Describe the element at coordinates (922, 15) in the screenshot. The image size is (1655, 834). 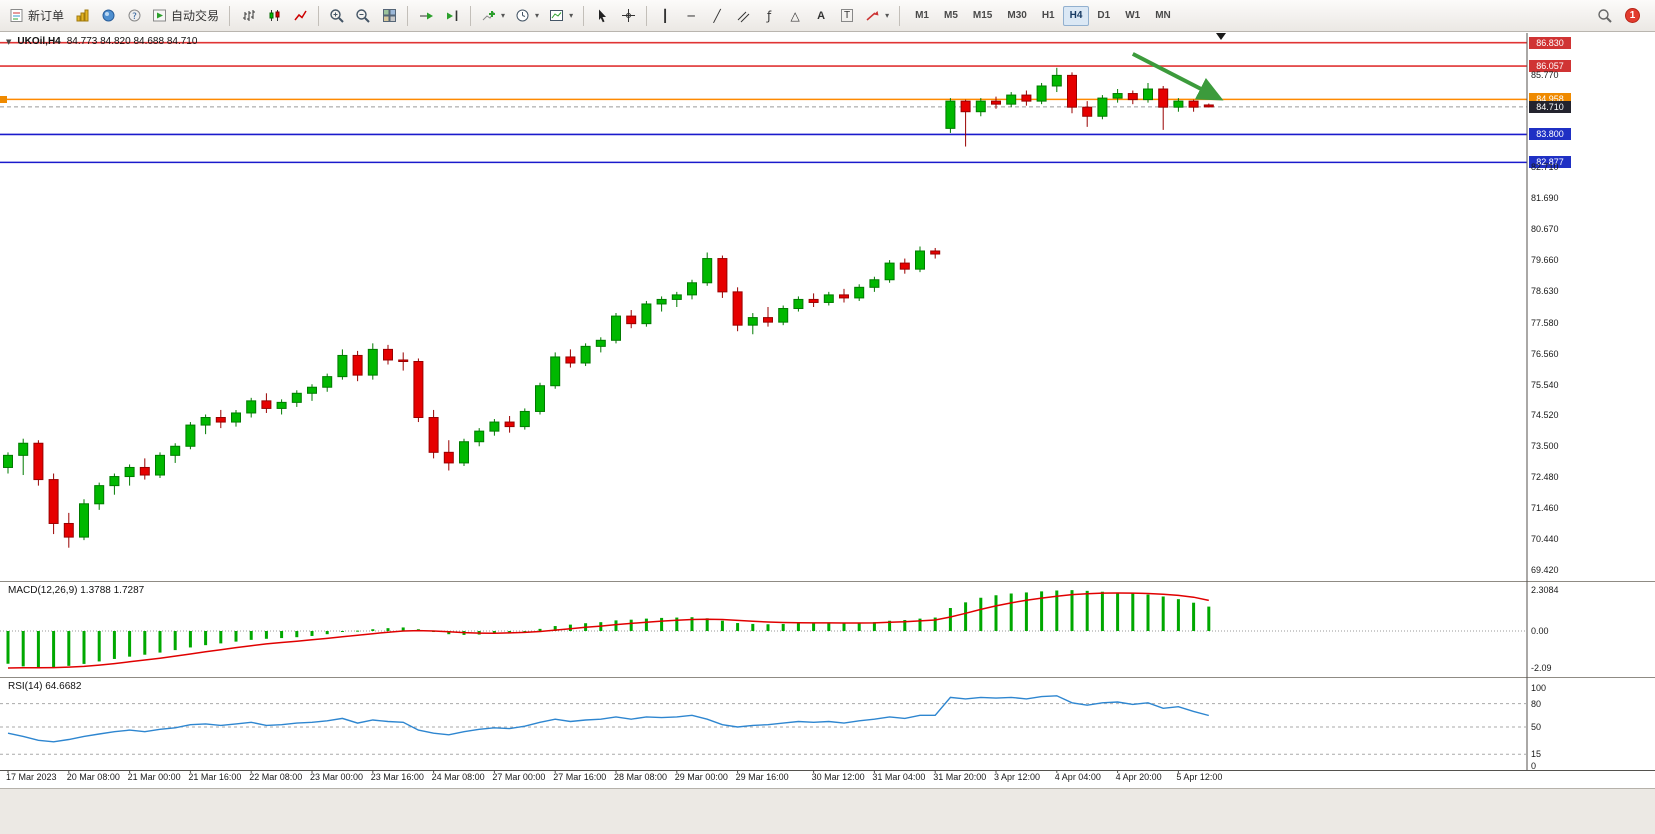
I see `timeframe-m1: M1` at that location.